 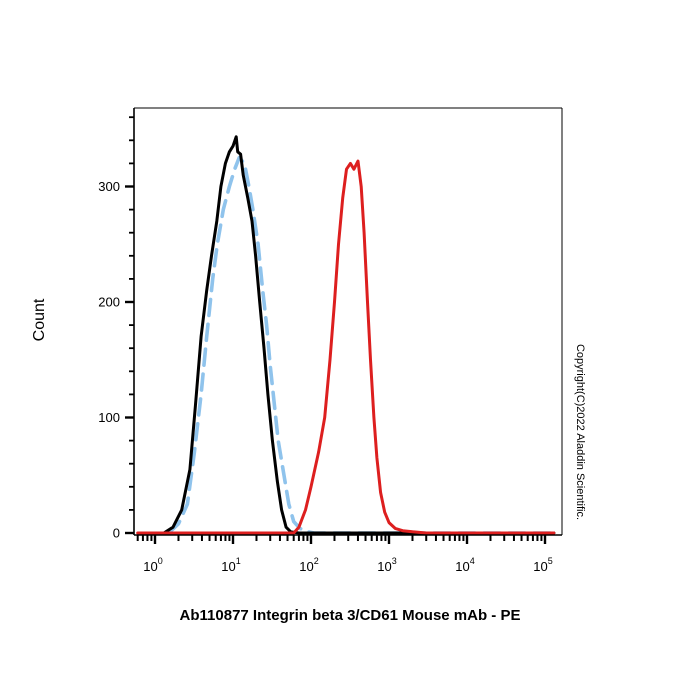 I want to click on x-tick-label: 10⁵, so click(x=542, y=565).